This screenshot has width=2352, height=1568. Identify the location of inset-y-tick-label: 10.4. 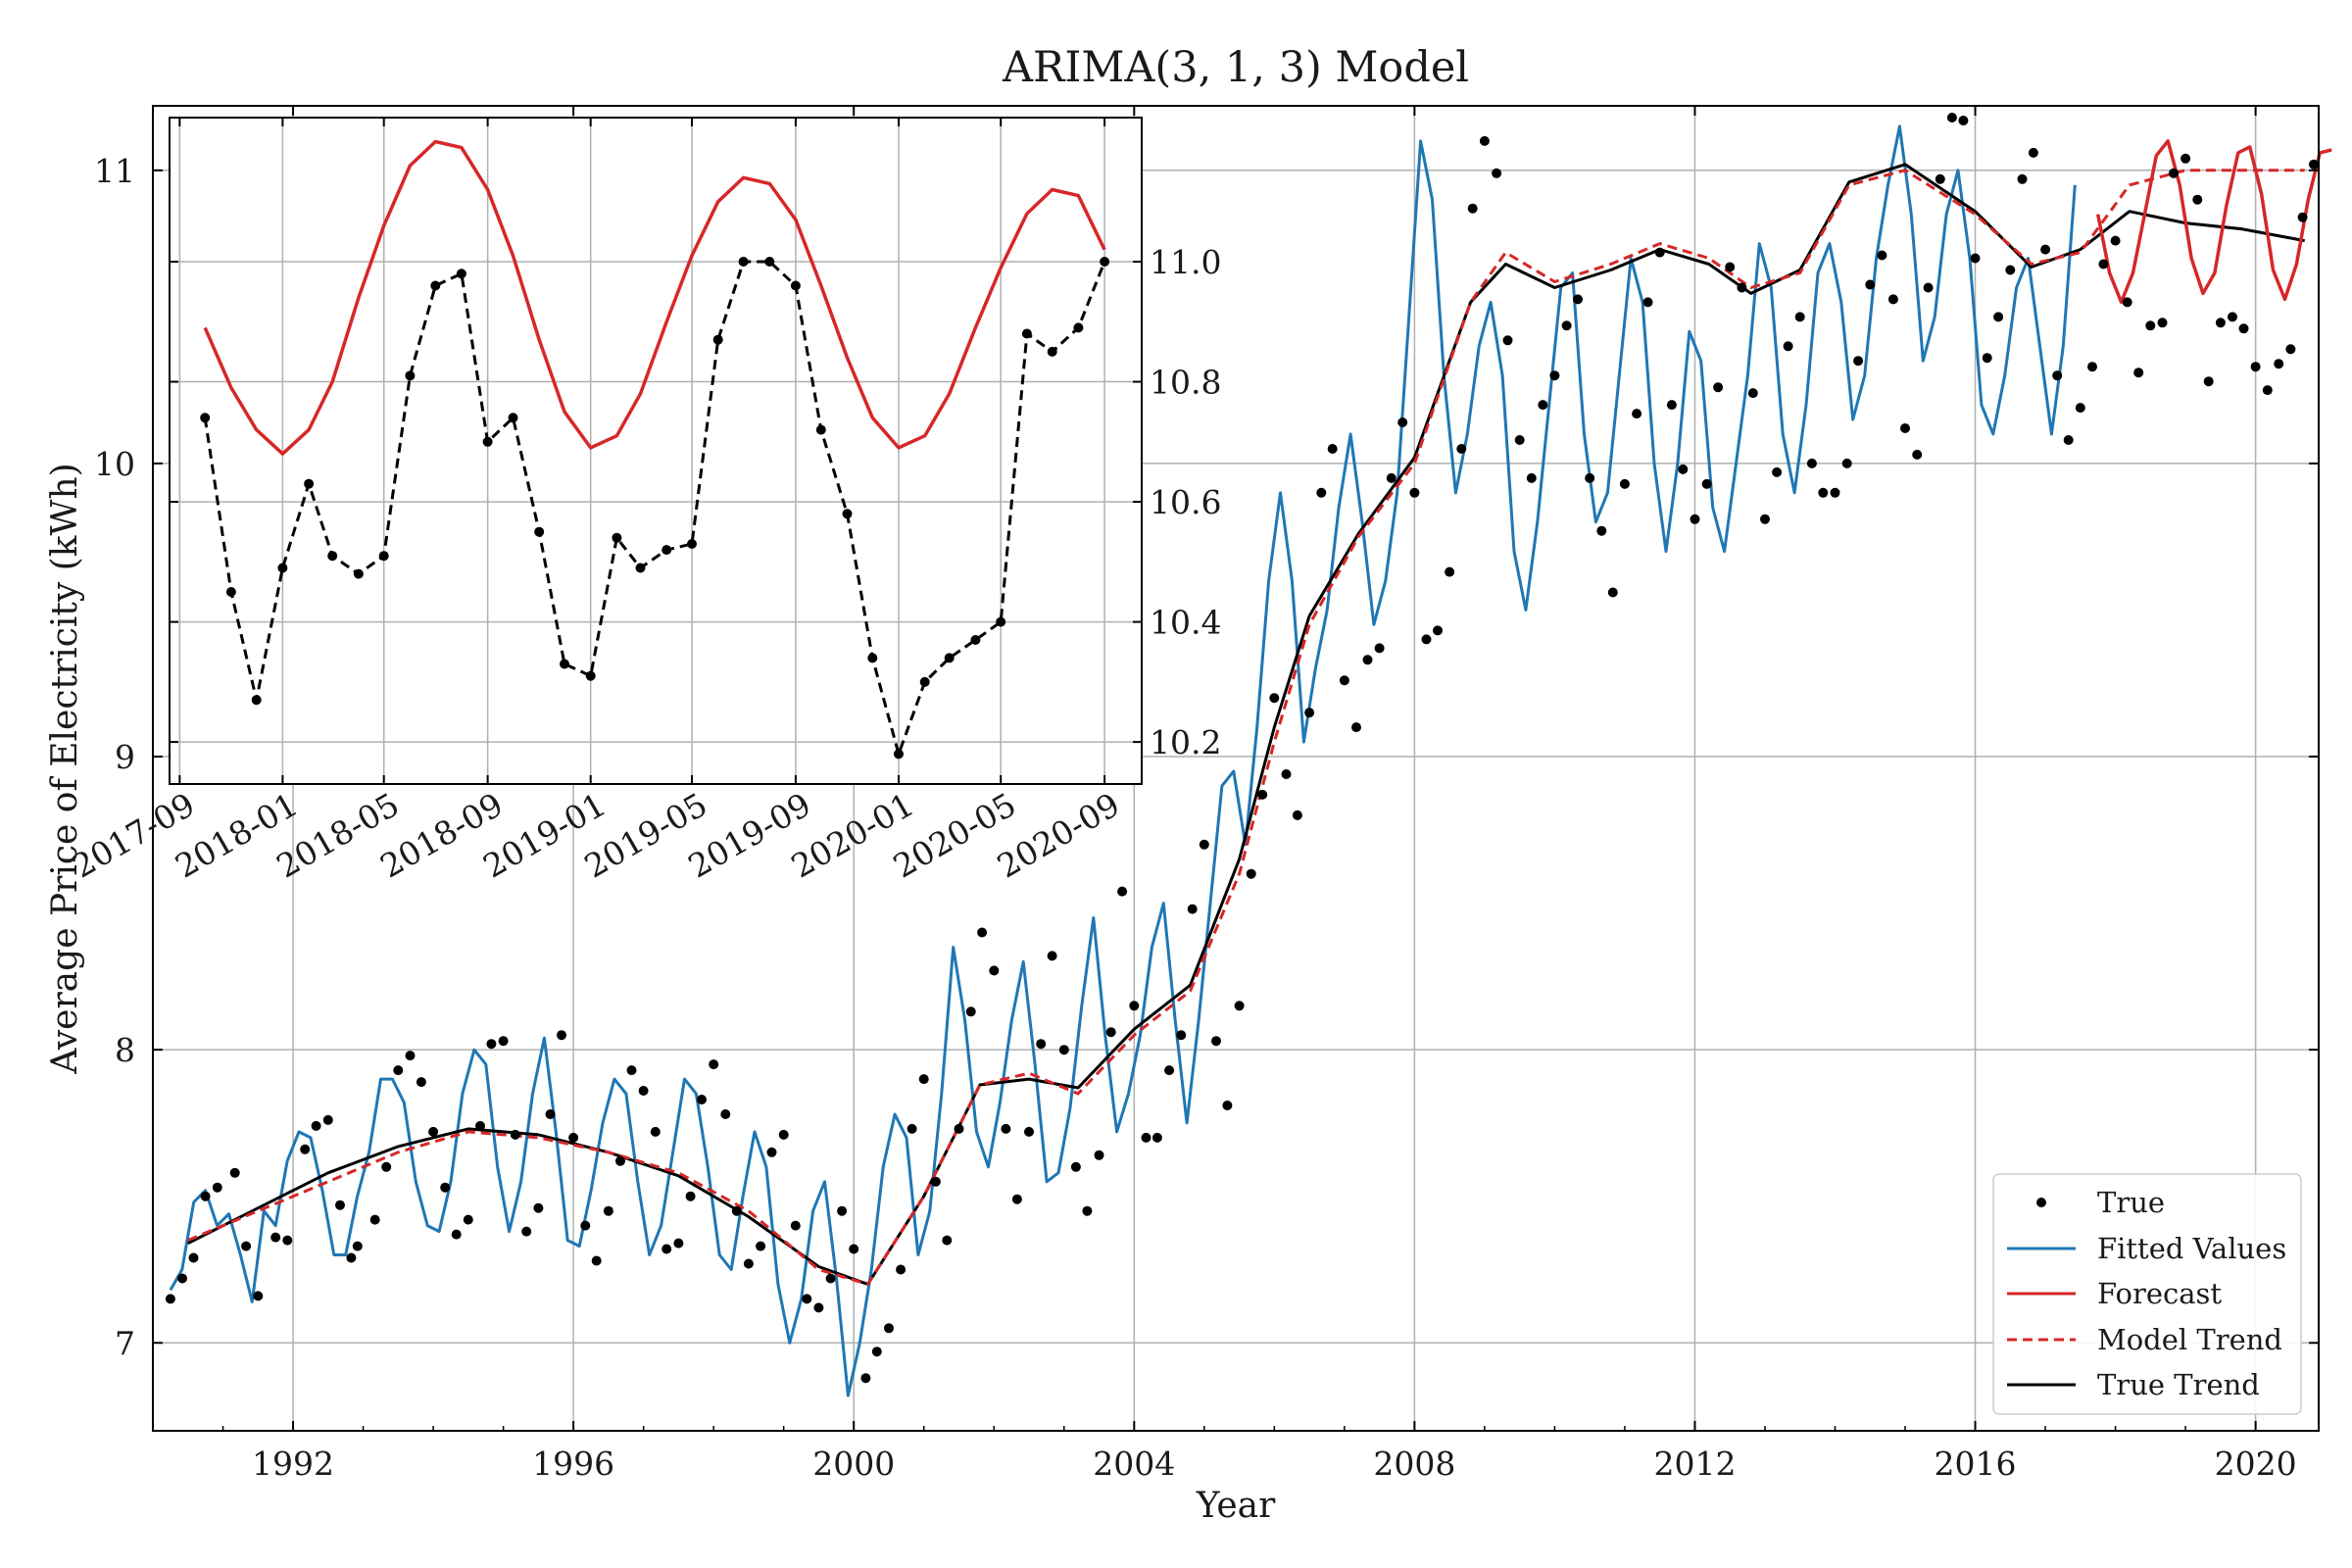
(1185, 623).